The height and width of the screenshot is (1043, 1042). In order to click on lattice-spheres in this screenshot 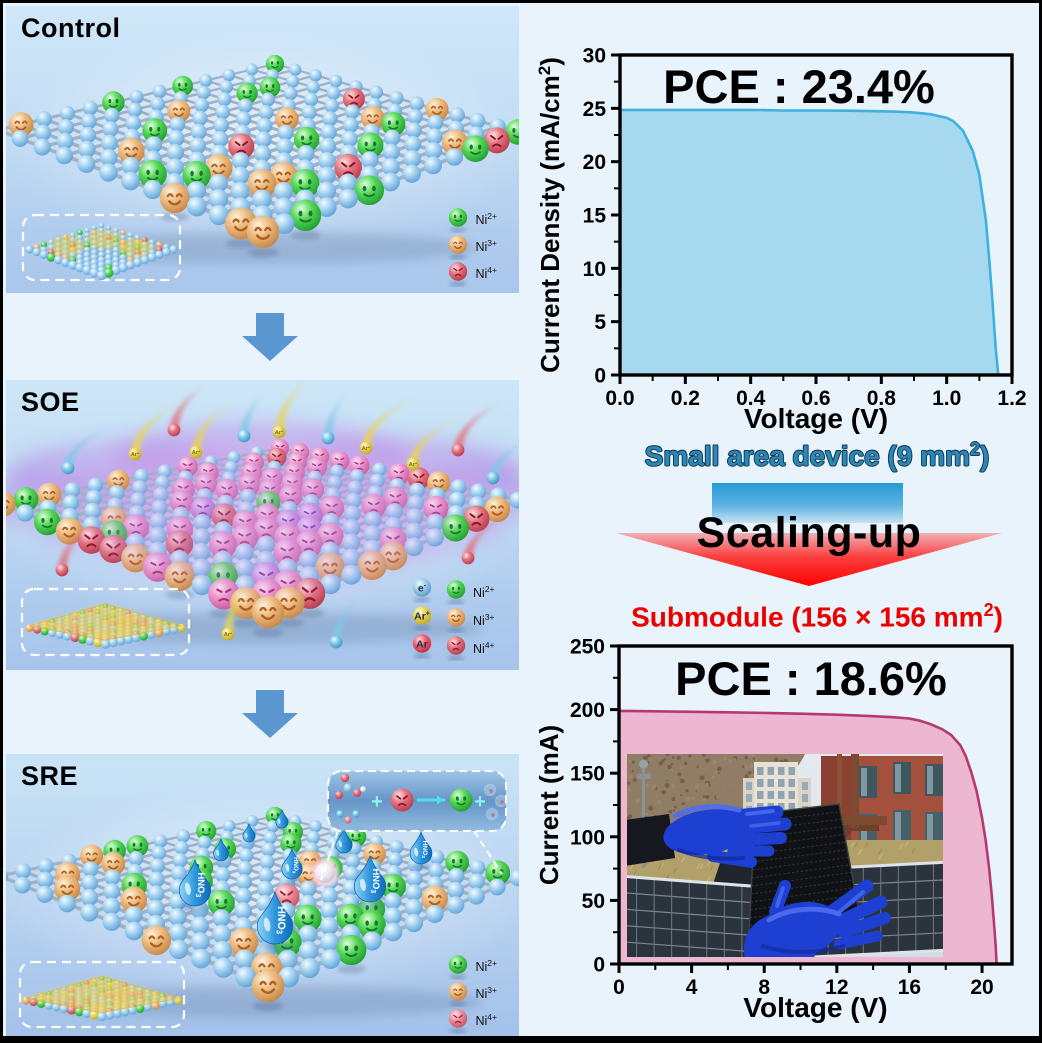, I will do `click(262, 156)`.